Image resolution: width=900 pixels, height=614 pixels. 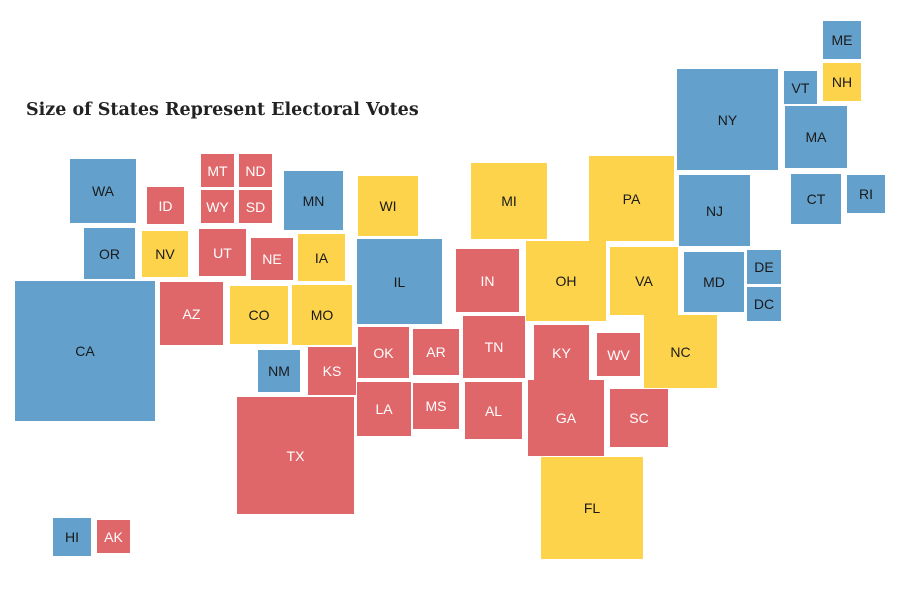 I want to click on state-tile-nh: NH, so click(x=842, y=82).